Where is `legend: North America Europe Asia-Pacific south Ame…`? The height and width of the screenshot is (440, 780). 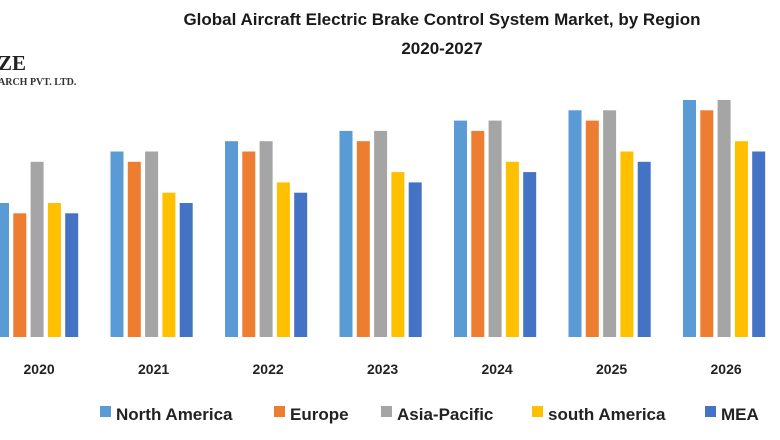 legend: North America Europe Asia-Pacific south Ame… is located at coordinates (429, 414).